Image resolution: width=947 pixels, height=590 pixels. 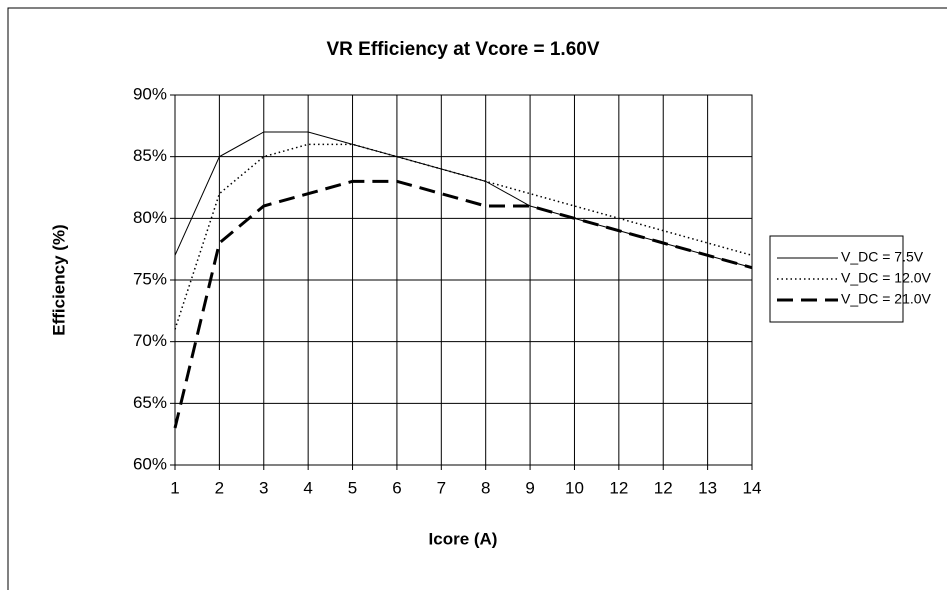 What do you see at coordinates (396, 487) in the screenshot?
I see `x-tick-label: 6` at bounding box center [396, 487].